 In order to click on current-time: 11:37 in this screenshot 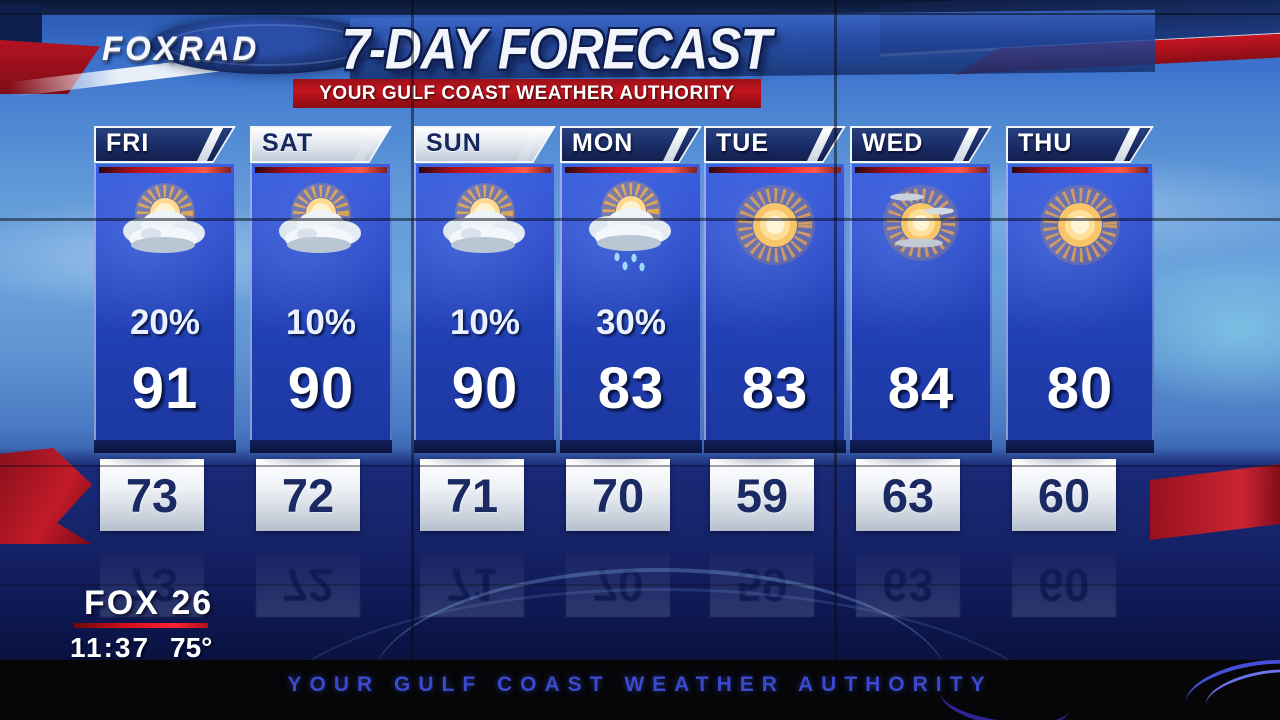, I will do `click(110, 647)`.